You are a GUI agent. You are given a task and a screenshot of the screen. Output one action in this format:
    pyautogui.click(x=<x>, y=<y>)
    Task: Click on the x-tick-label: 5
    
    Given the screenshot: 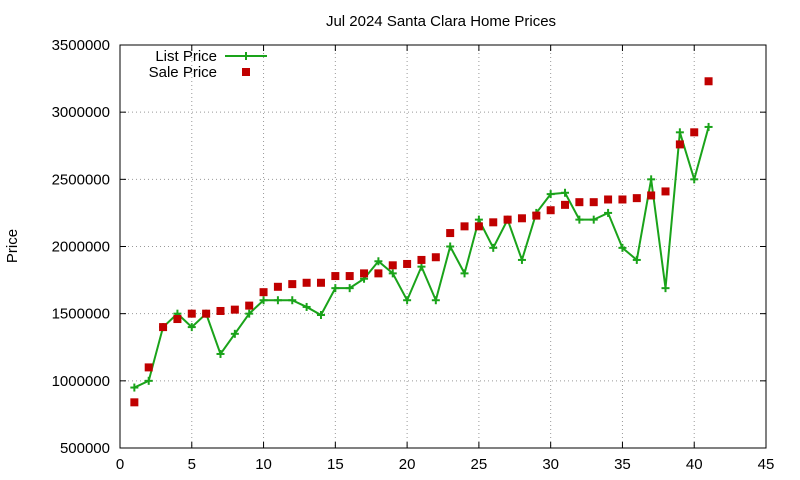 What is the action you would take?
    pyautogui.click(x=192, y=464)
    